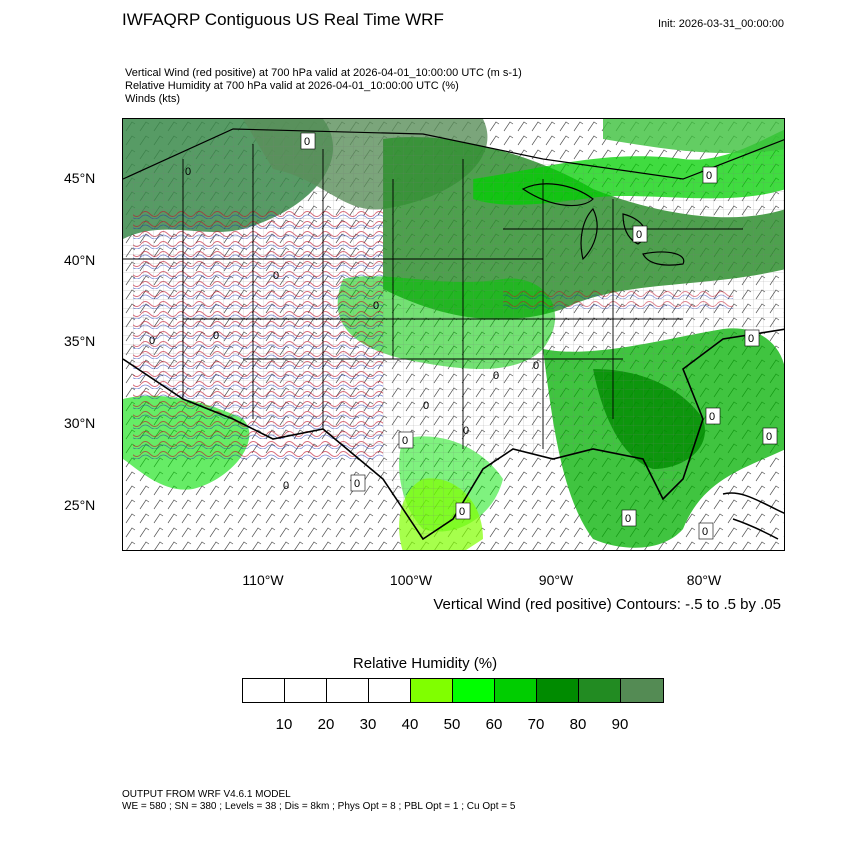 The width and height of the screenshot is (850, 850). Describe the element at coordinates (620, 724) in the screenshot. I see `colorbar-tick-label: 90` at that location.